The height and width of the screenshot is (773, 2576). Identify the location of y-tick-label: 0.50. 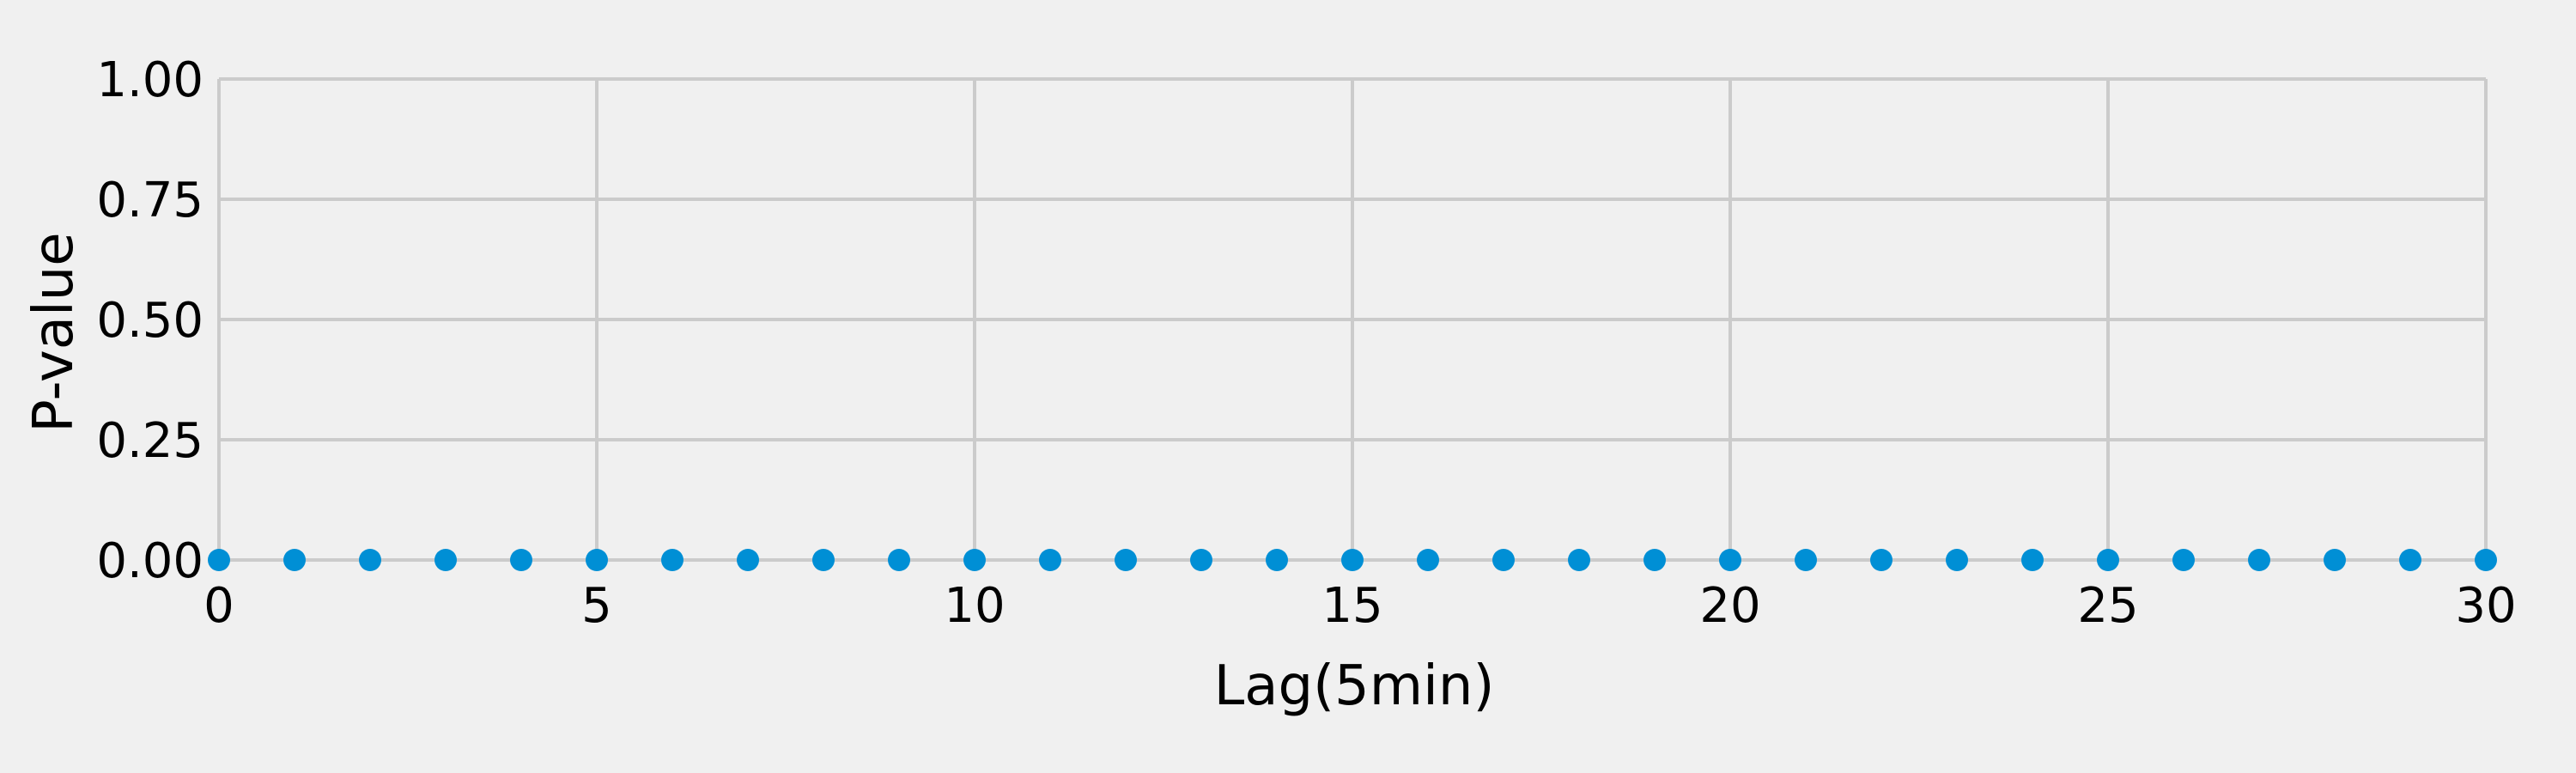
(150, 321).